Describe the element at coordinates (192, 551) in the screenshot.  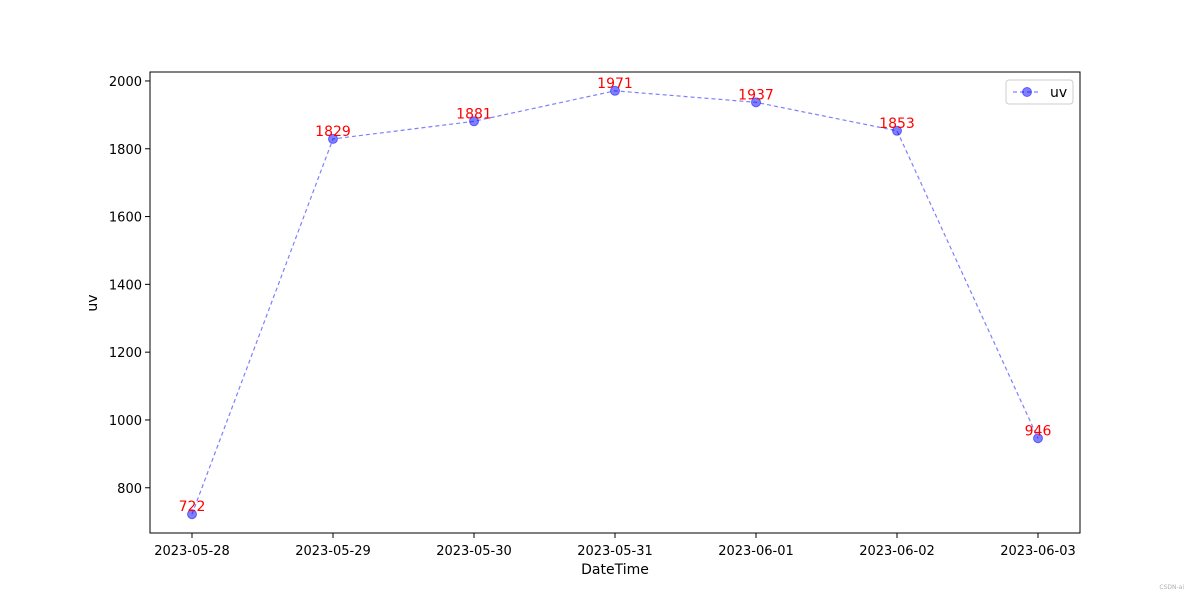
I see `x-tick-label: 2023-05-28` at that location.